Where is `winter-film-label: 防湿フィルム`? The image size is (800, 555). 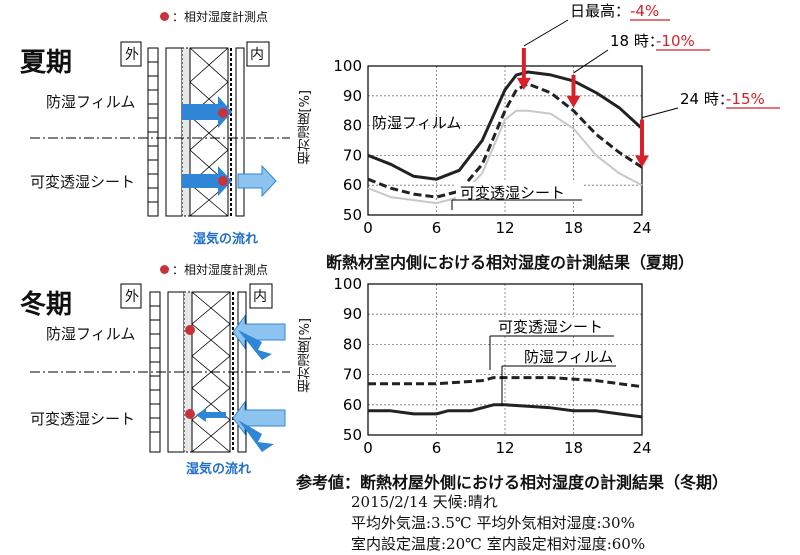 winter-film-label: 防湿フィルム is located at coordinates (91, 334).